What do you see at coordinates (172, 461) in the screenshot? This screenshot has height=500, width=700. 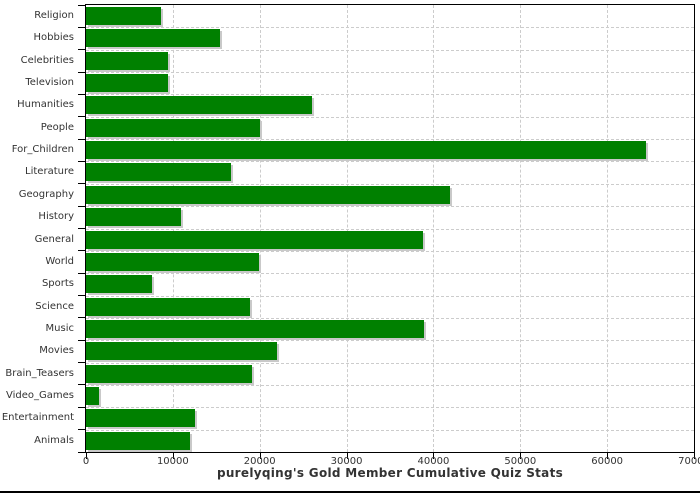 I see `x-tick-label: 10000` at bounding box center [172, 461].